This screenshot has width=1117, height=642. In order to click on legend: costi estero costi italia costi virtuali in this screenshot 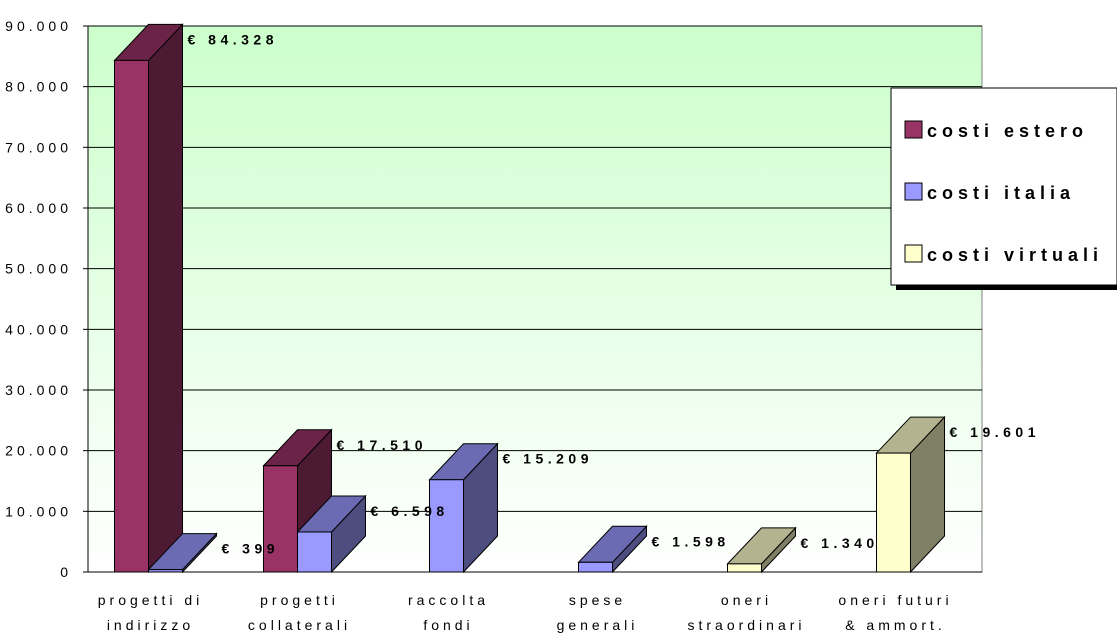, I will do `click(1003, 188)`.